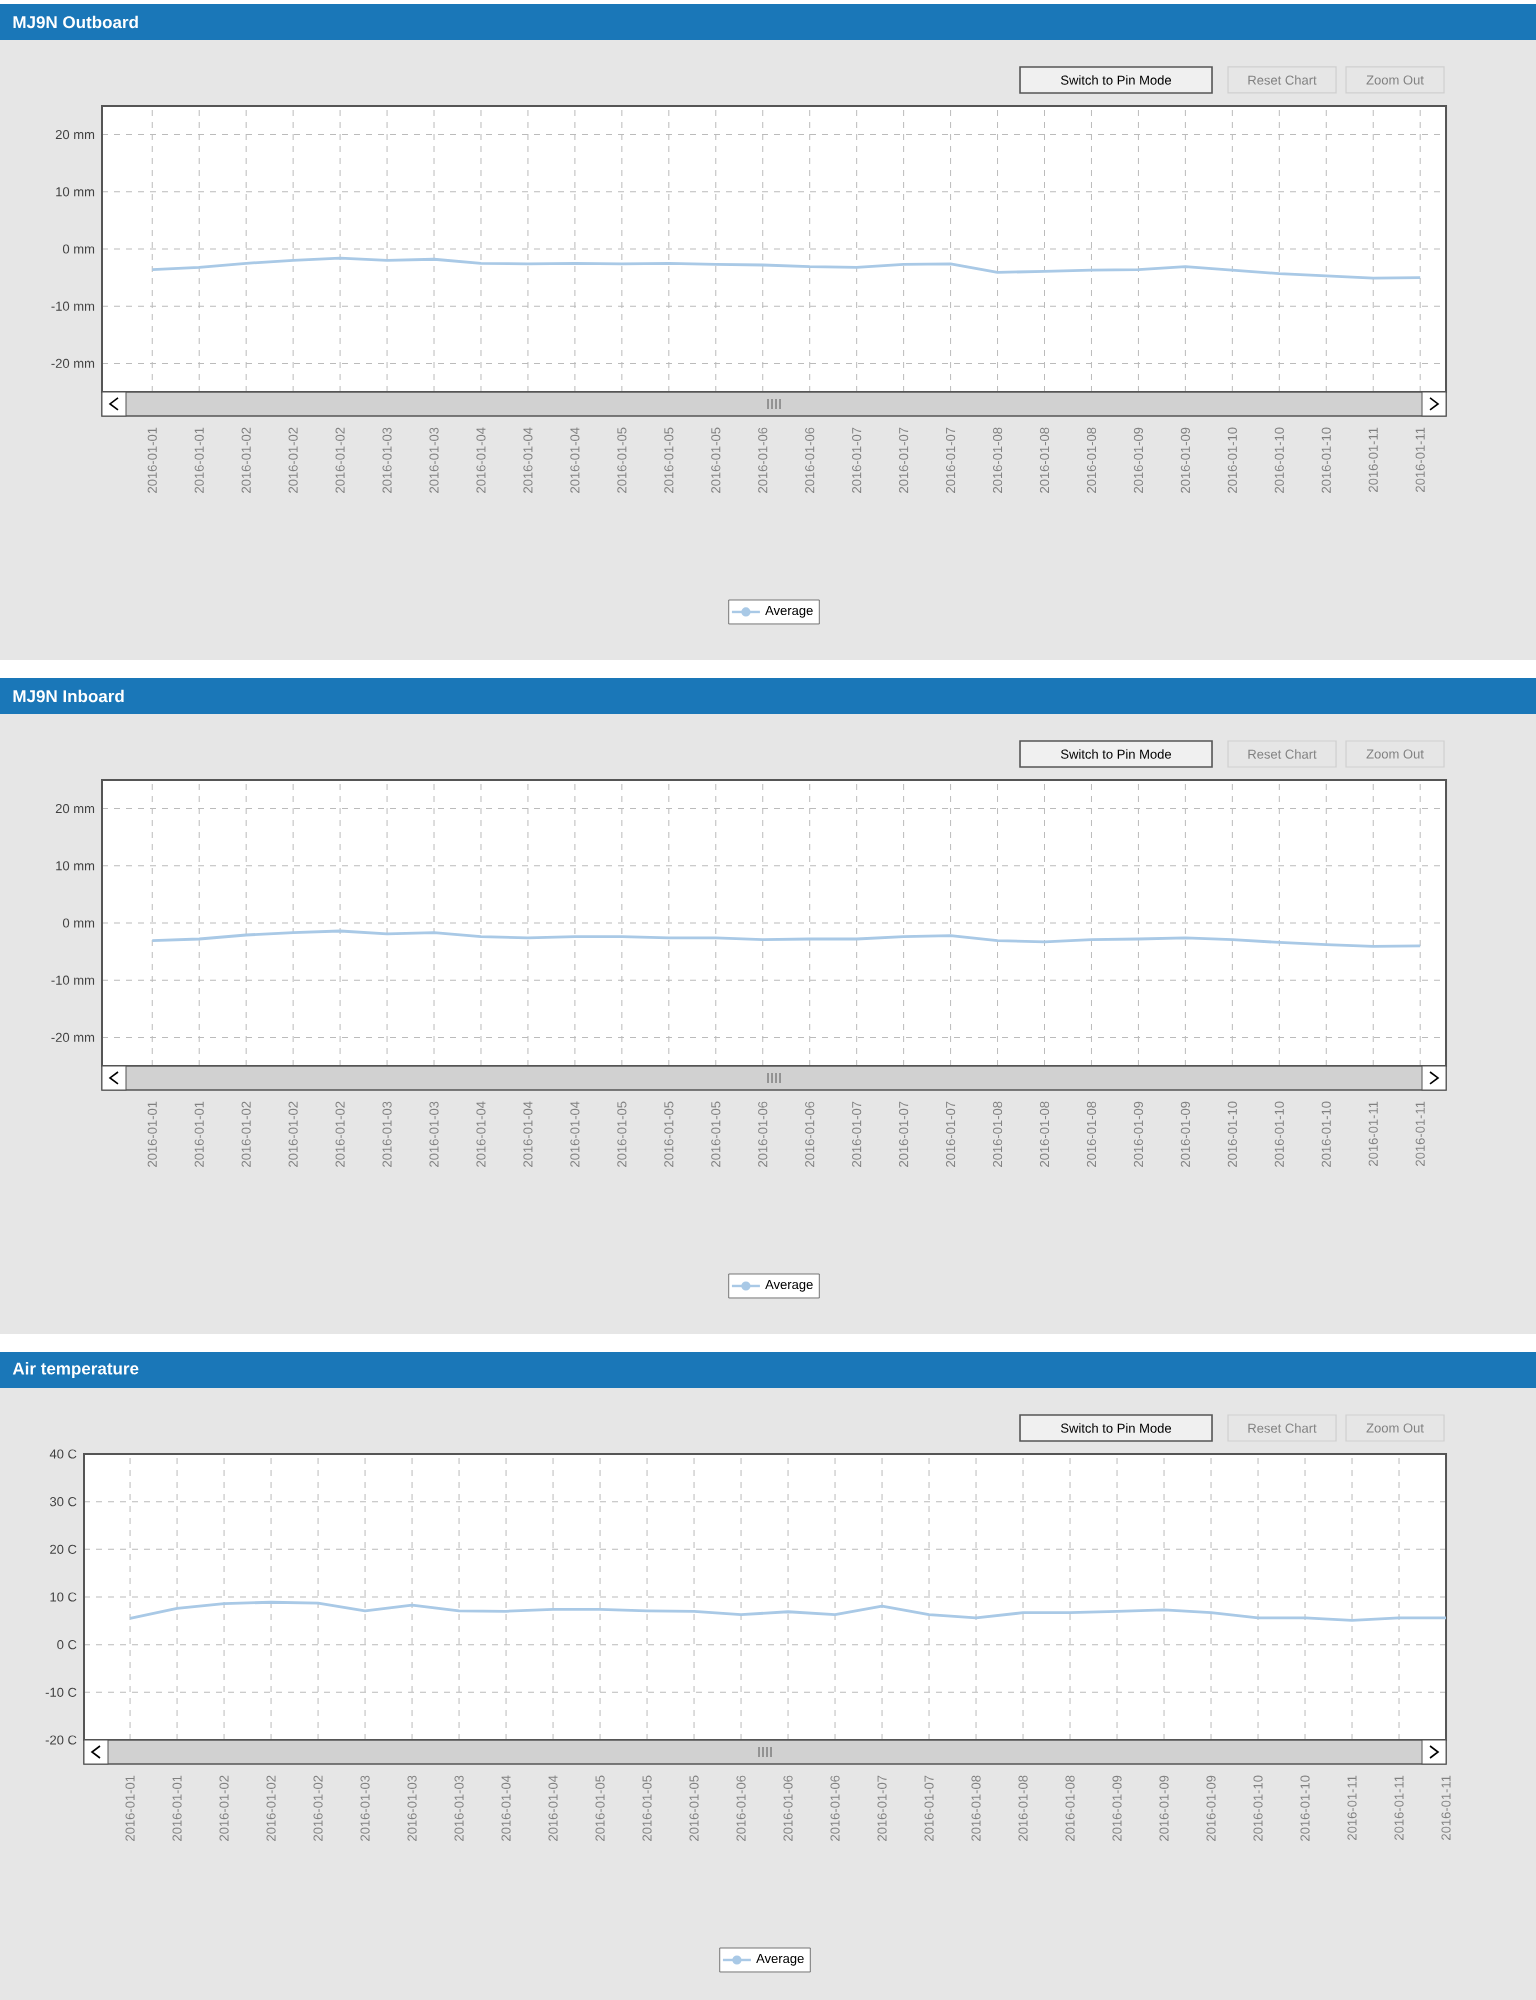  I want to click on chart-title: MJ9N Outboard, so click(75, 22).